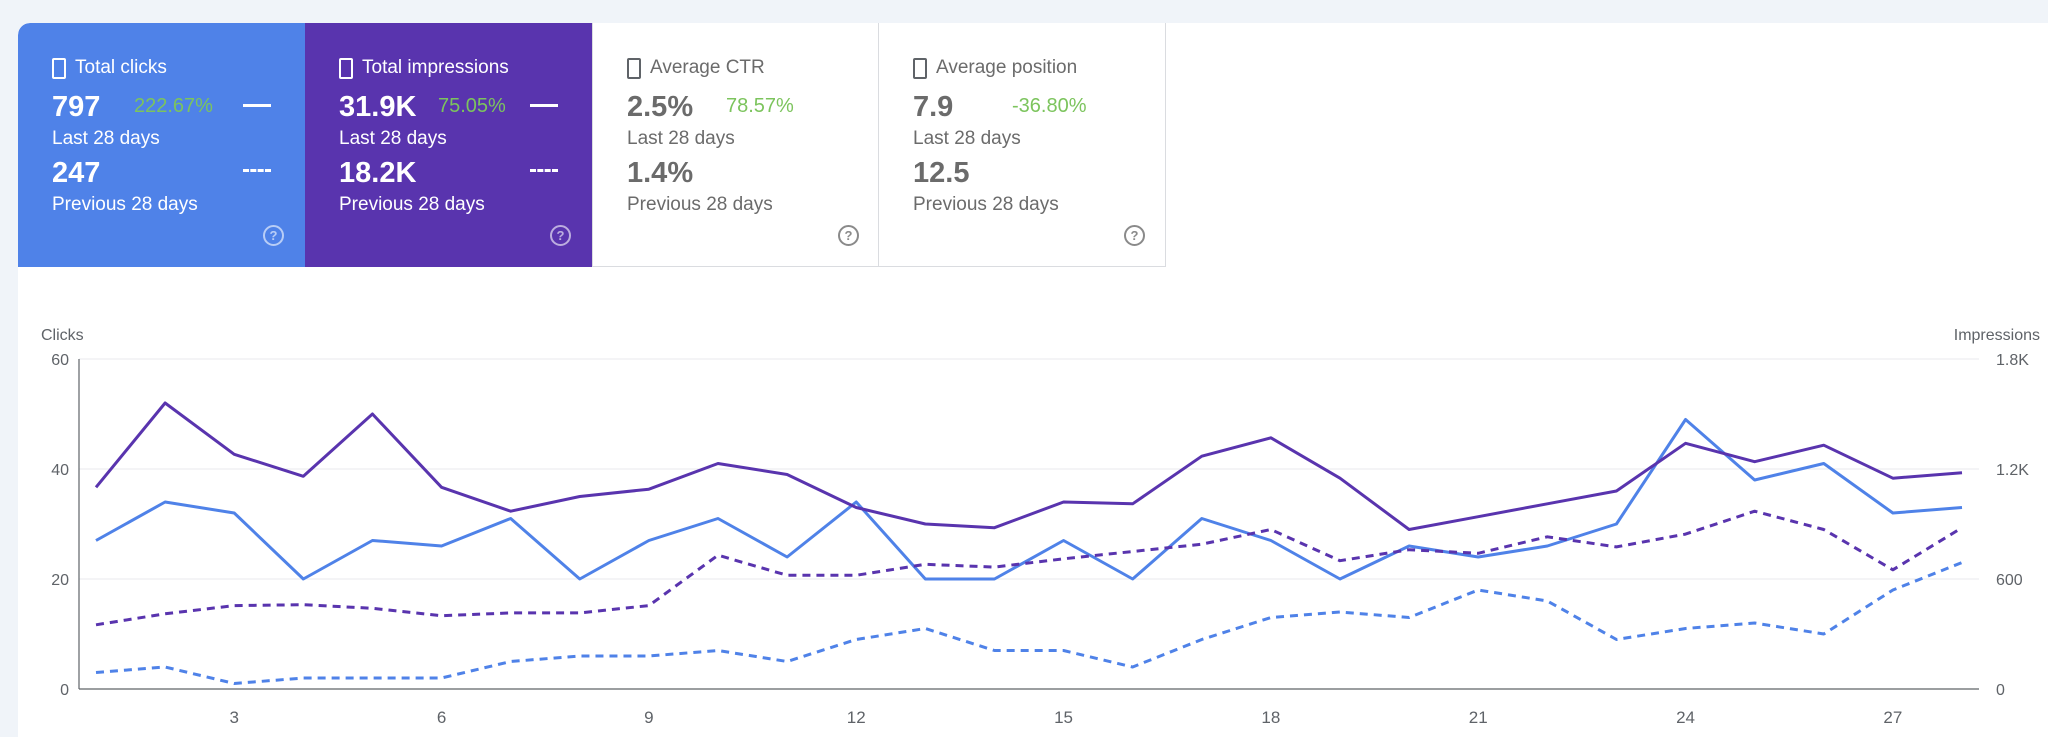  I want to click on x-tick-label: 15, so click(1063, 717).